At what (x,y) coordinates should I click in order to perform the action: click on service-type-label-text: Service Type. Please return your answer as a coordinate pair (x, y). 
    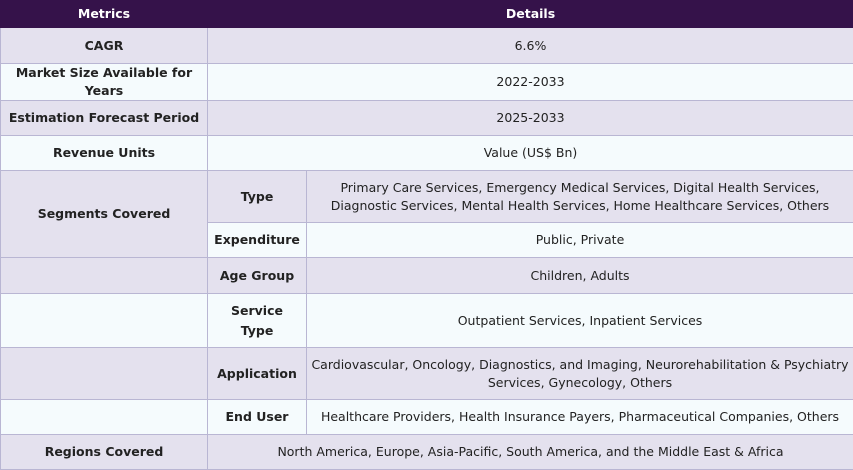
    Looking at the image, I should click on (257, 321).